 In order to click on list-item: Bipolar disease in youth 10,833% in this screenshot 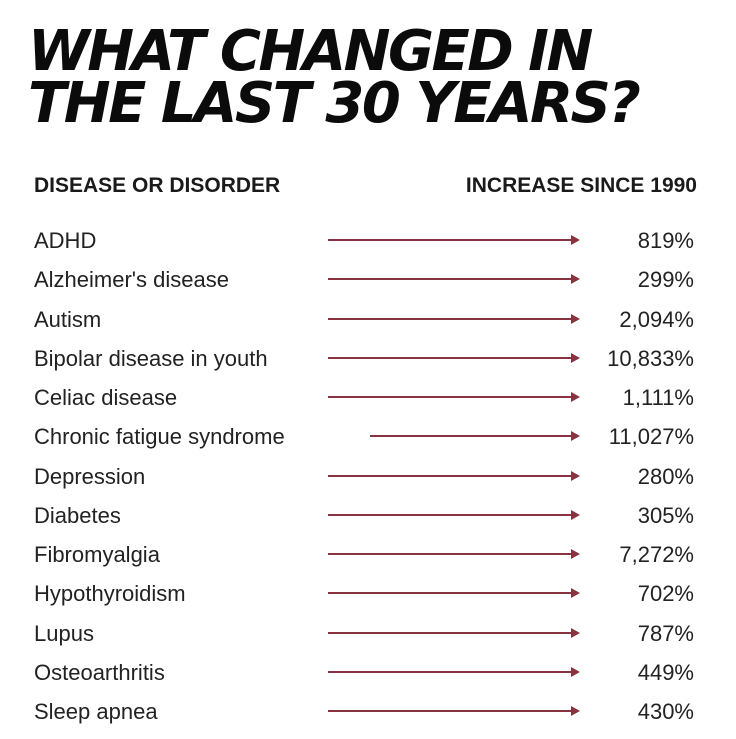, I will do `click(368, 357)`.